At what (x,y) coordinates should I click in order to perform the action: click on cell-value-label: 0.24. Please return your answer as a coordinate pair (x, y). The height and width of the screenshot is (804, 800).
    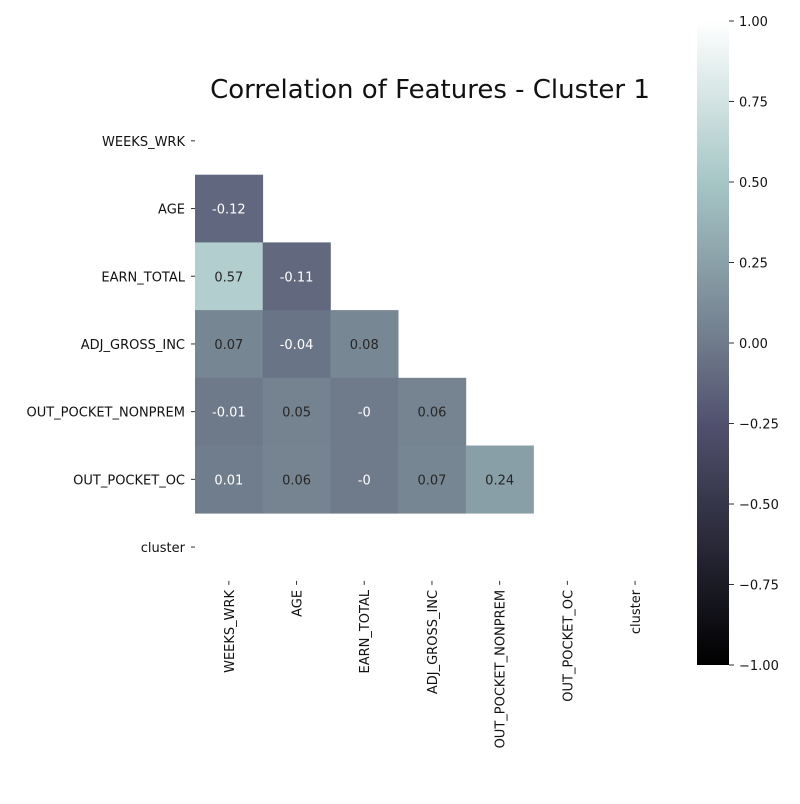
    Looking at the image, I should click on (499, 480).